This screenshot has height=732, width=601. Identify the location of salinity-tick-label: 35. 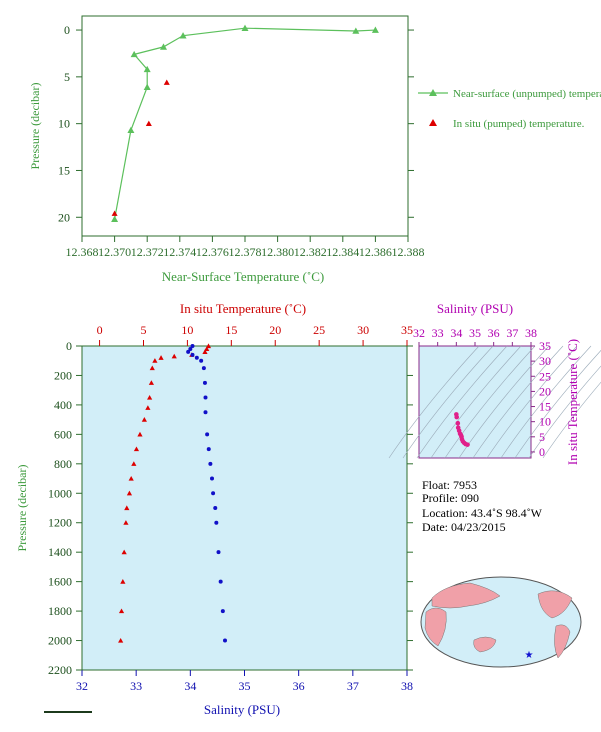
(245, 686).